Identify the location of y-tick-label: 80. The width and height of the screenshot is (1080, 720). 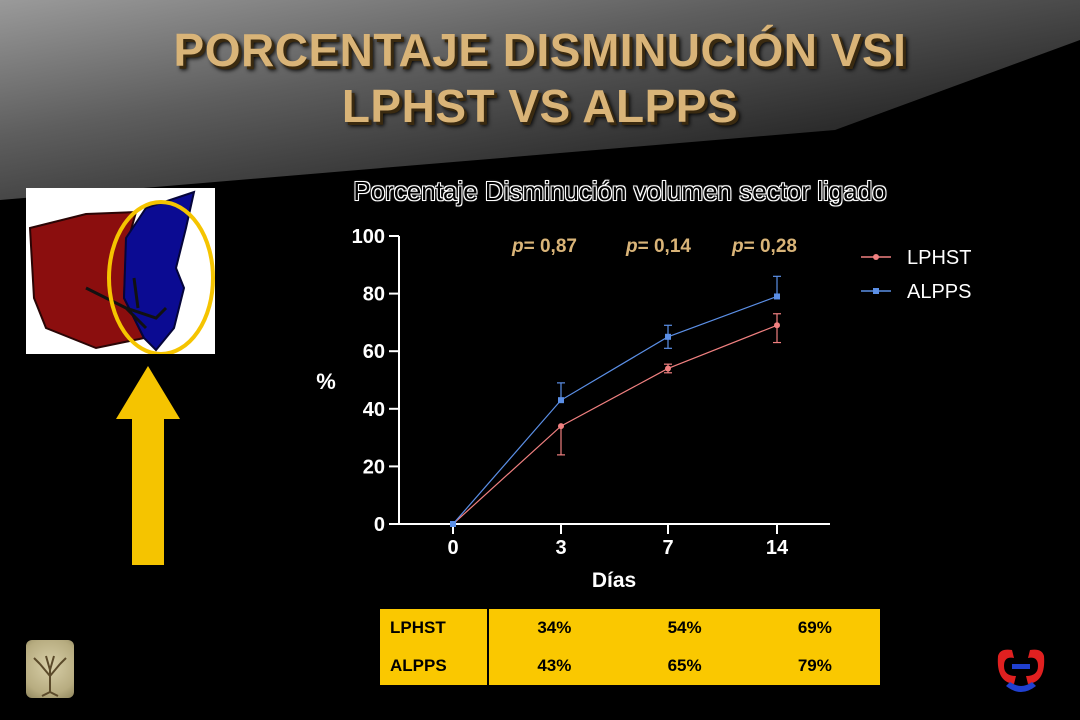
(374, 295).